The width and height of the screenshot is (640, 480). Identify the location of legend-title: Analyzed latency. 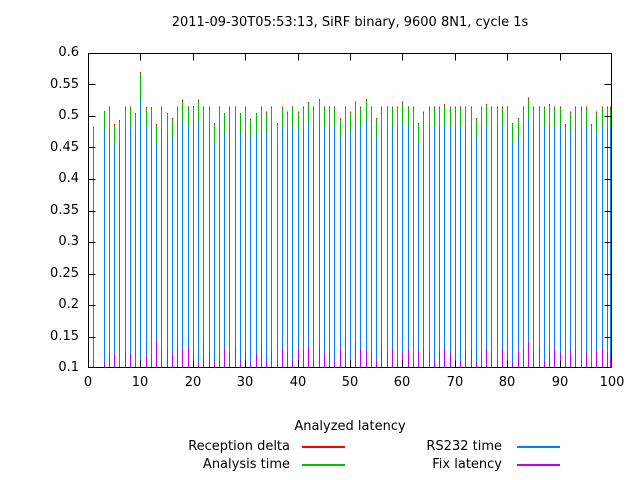
(350, 426).